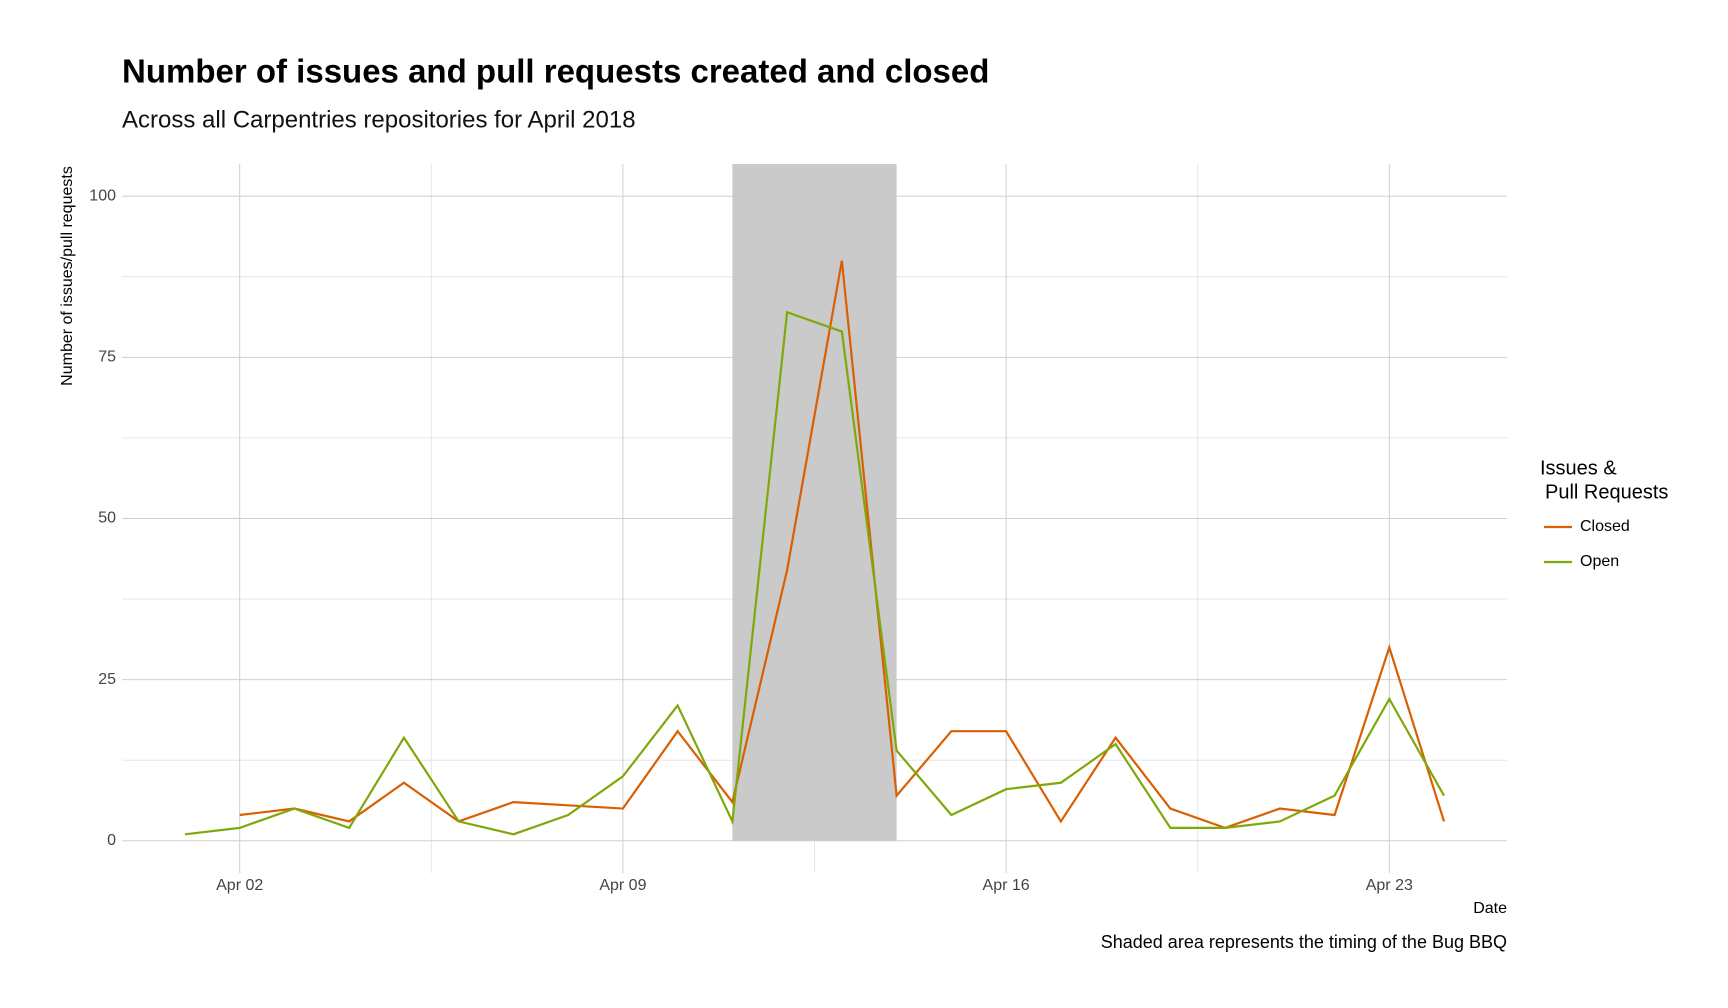 The height and width of the screenshot is (1008, 1728). What do you see at coordinates (102, 195) in the screenshot?
I see `y-tick-label: 100` at bounding box center [102, 195].